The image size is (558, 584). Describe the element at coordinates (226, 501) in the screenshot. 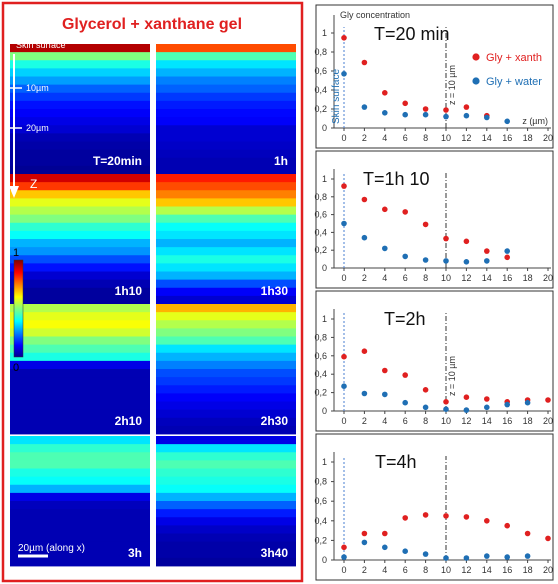

I see `heatmap-tile: 3h40` at that location.